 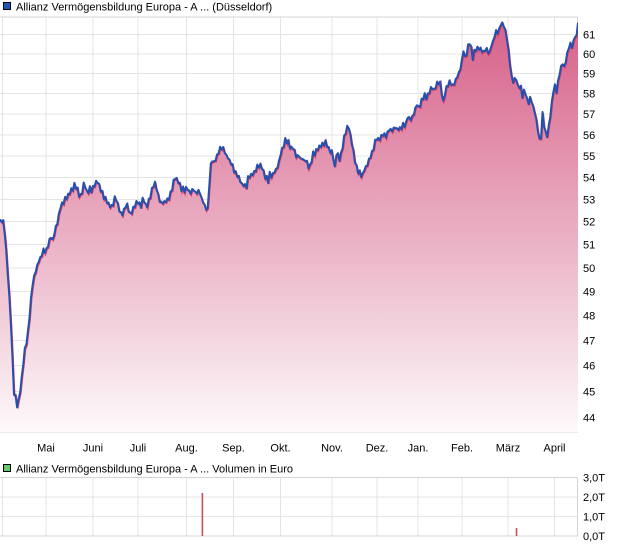 I want to click on svg-text: 57, so click(x=589, y=115).